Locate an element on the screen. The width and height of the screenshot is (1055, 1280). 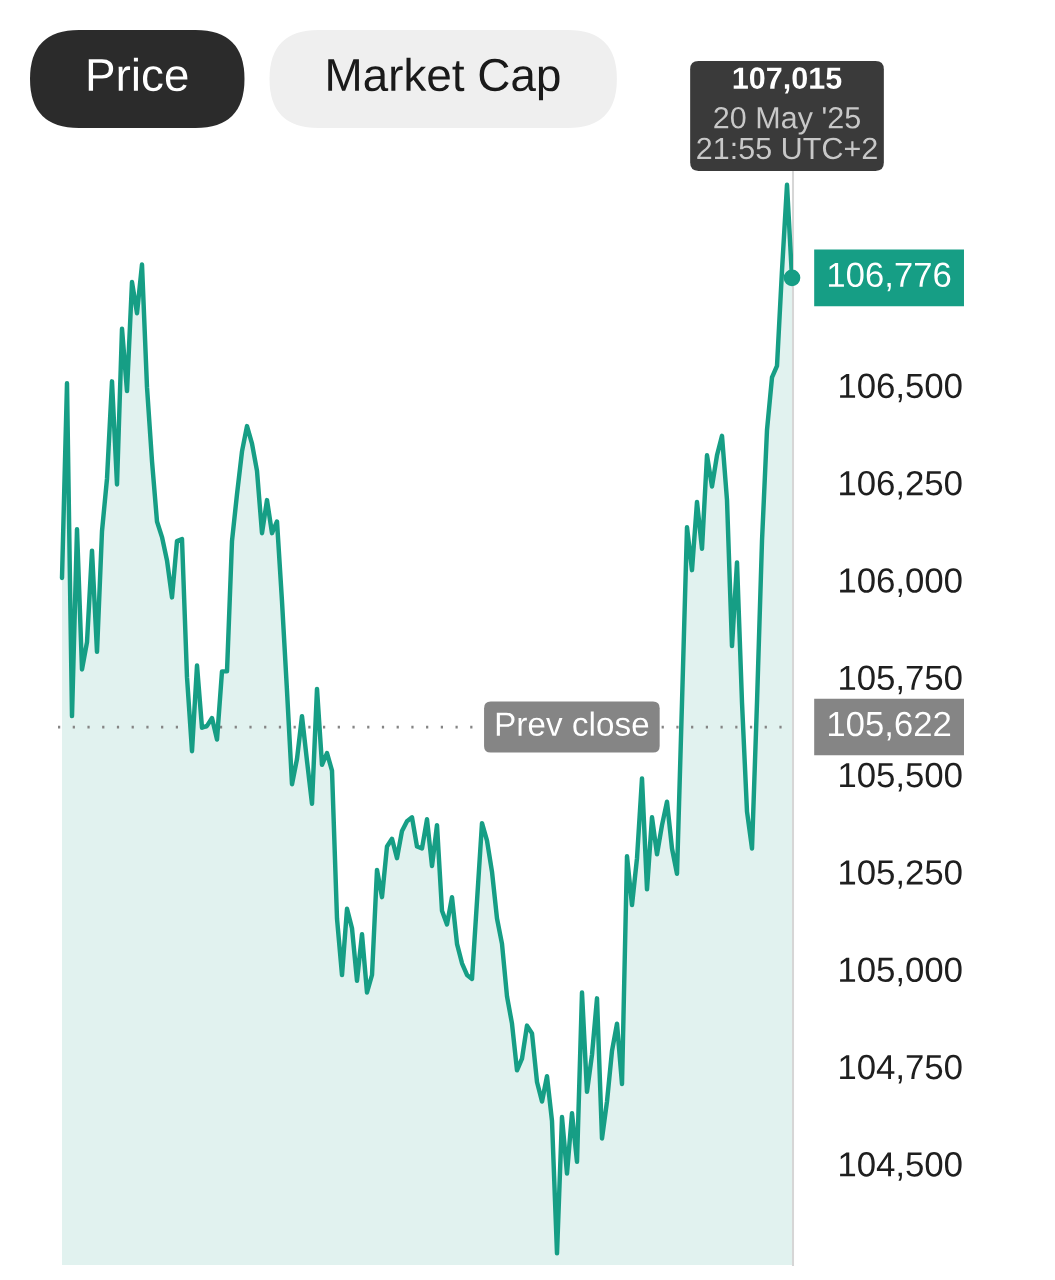
y-tick-label: 104,500 is located at coordinates (901, 1166).